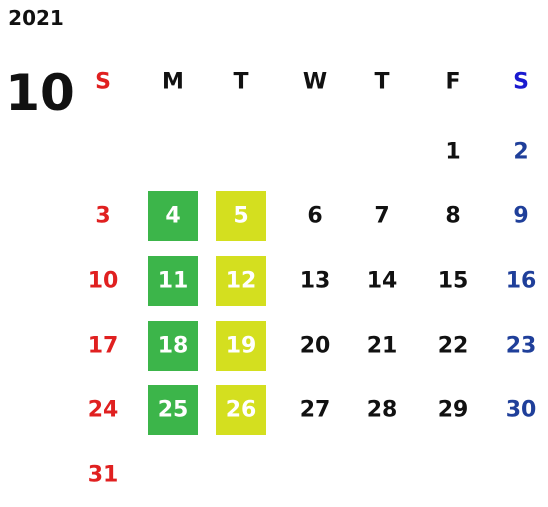 The width and height of the screenshot is (548, 507). I want to click on day-number: 5, so click(240, 216).